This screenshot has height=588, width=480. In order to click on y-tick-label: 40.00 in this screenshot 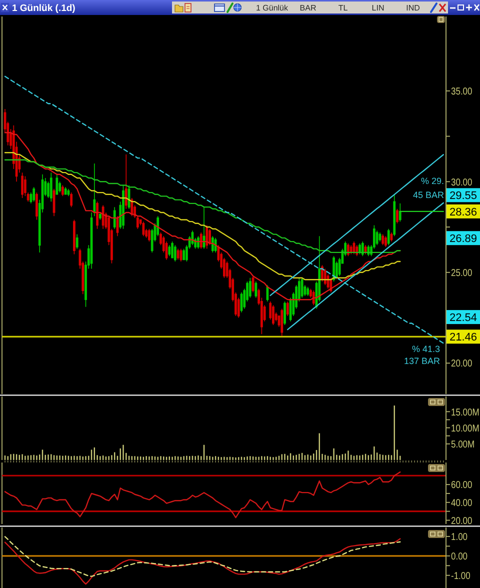, I will do `click(461, 502)`.